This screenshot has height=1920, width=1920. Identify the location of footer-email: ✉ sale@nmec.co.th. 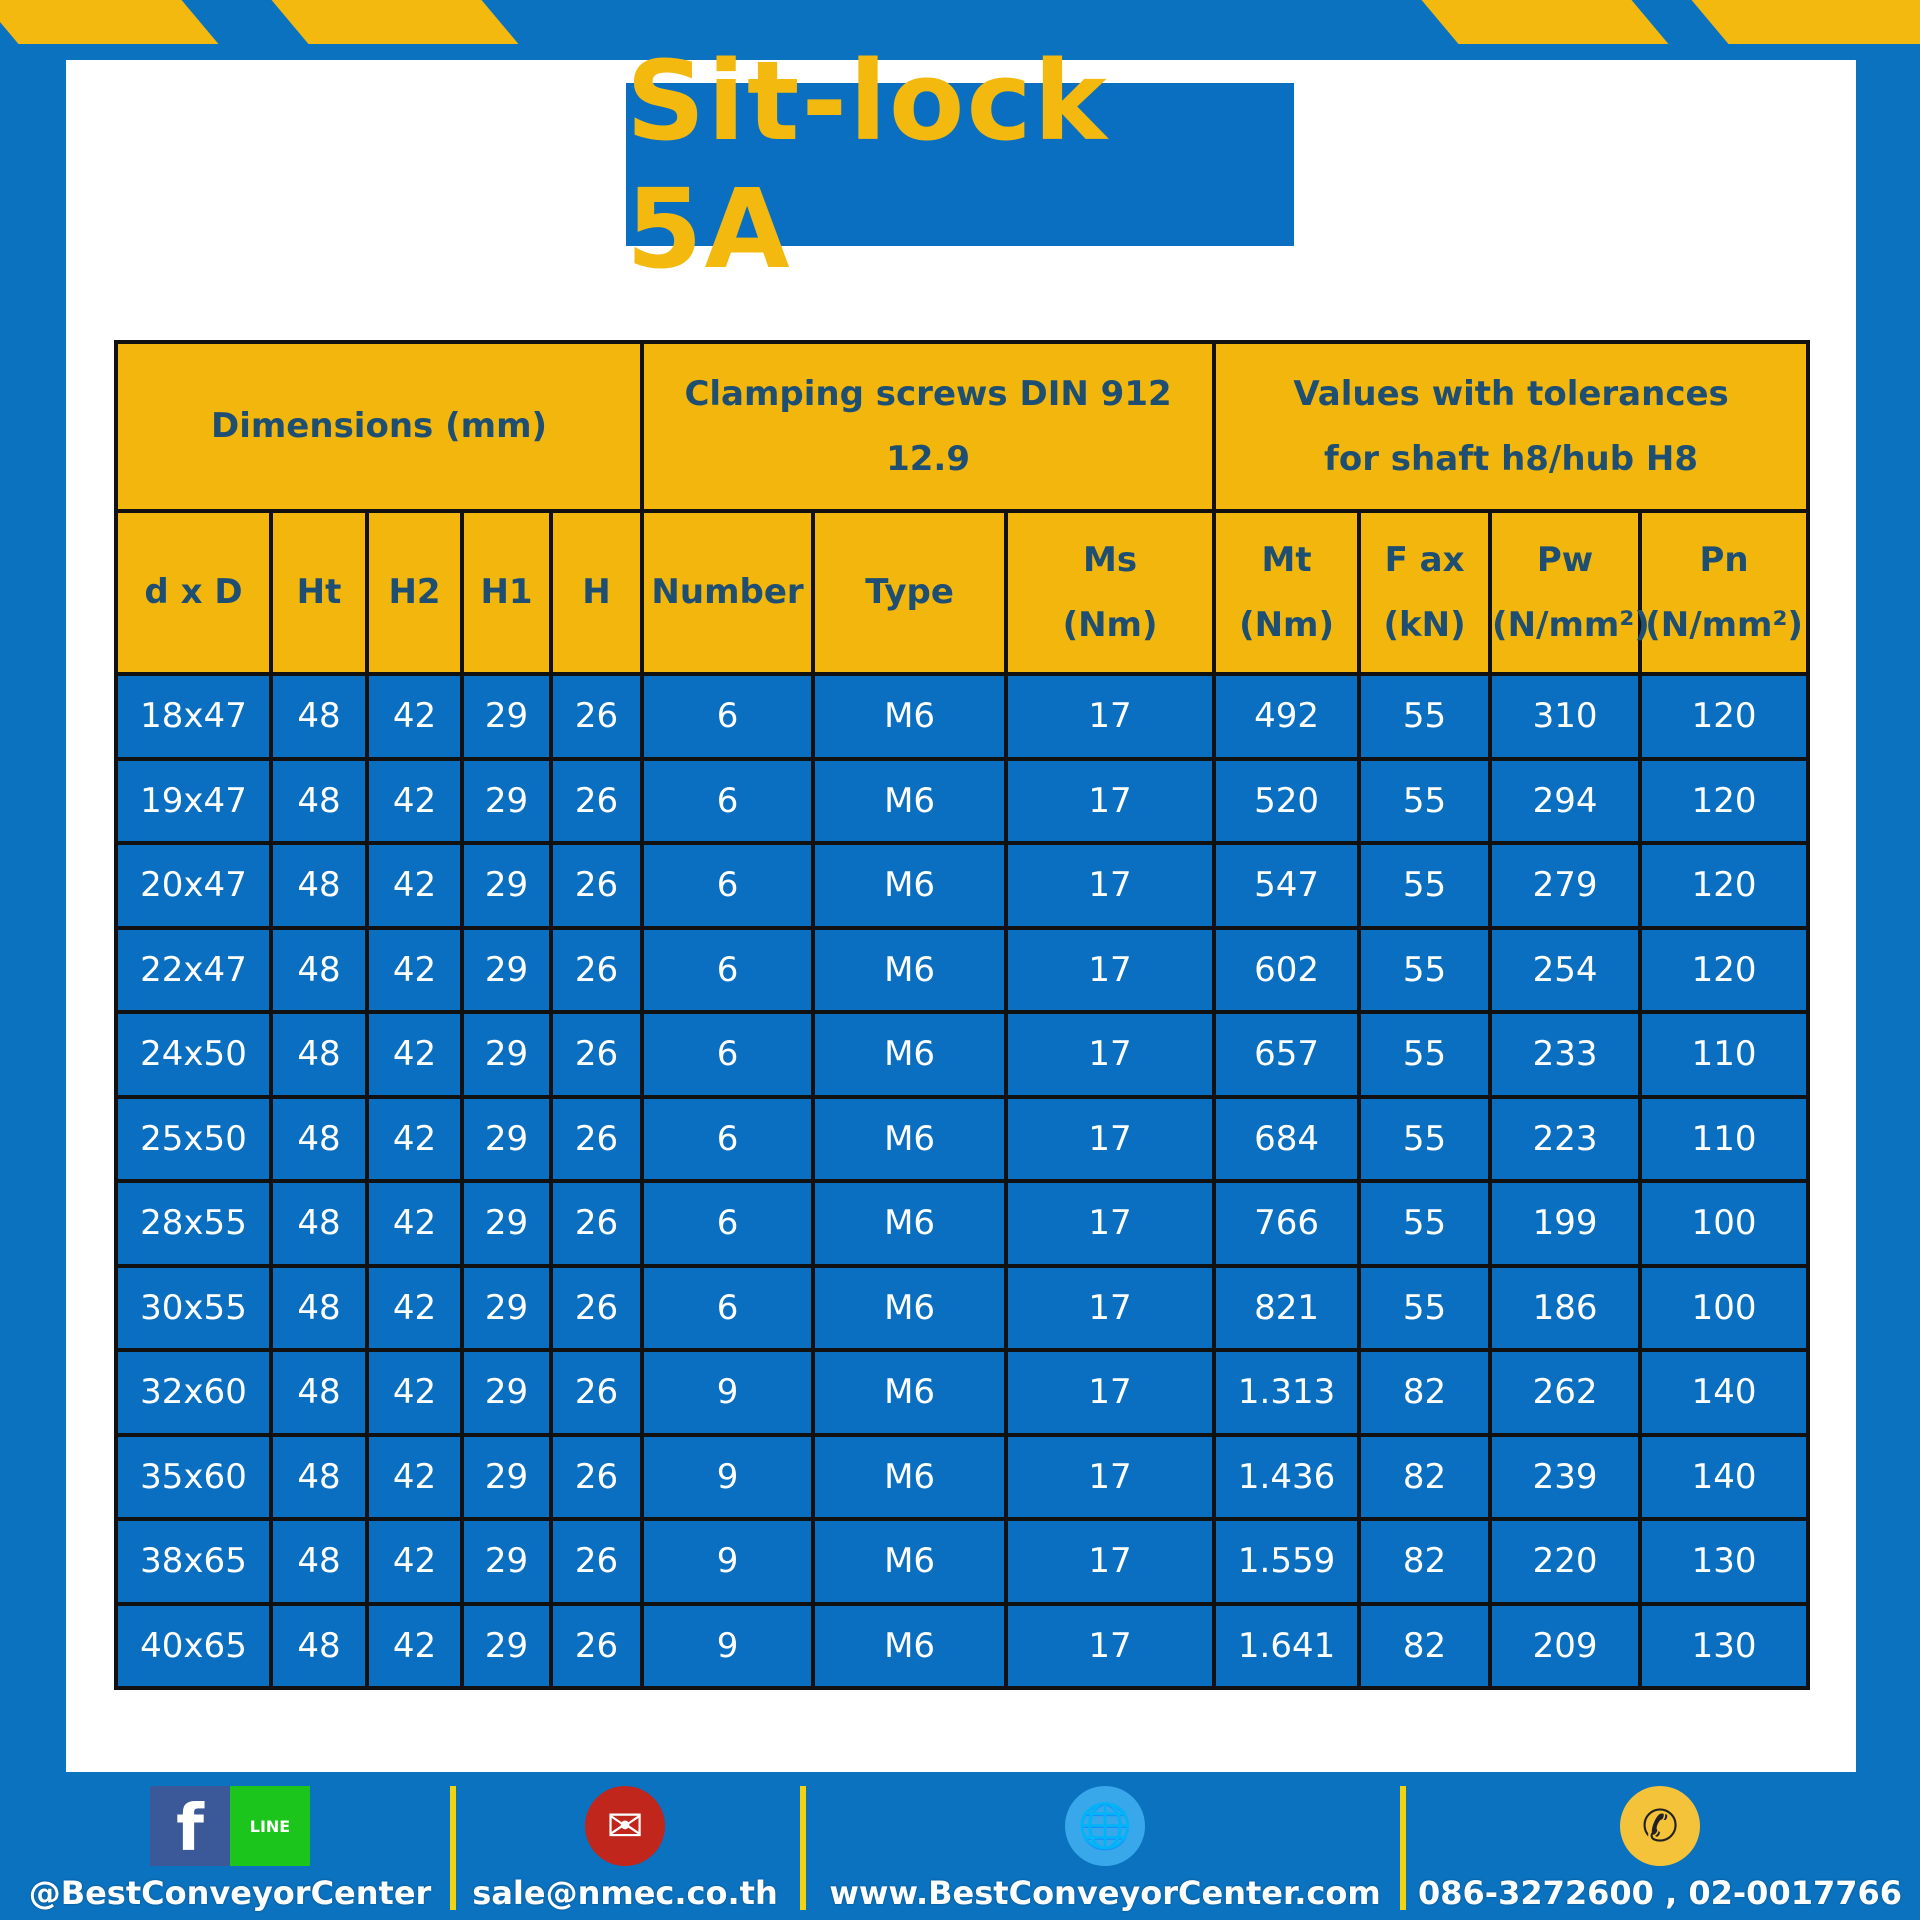
(625, 1846).